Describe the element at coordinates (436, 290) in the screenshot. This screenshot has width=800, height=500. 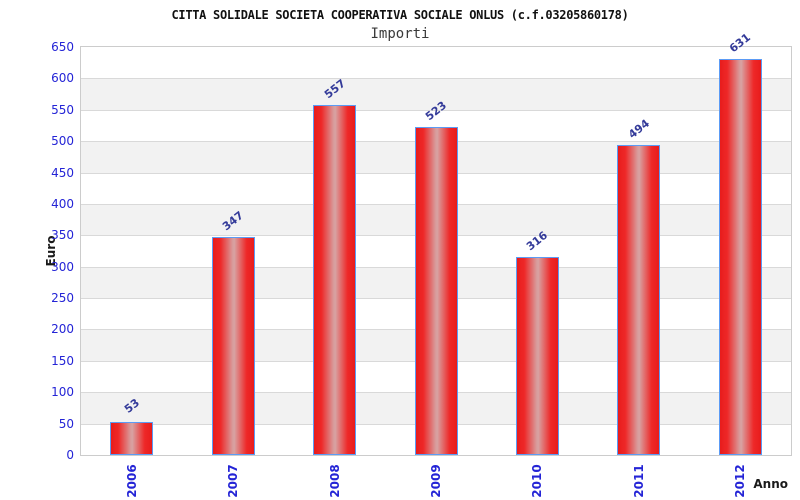
I see `bar-2009` at that location.